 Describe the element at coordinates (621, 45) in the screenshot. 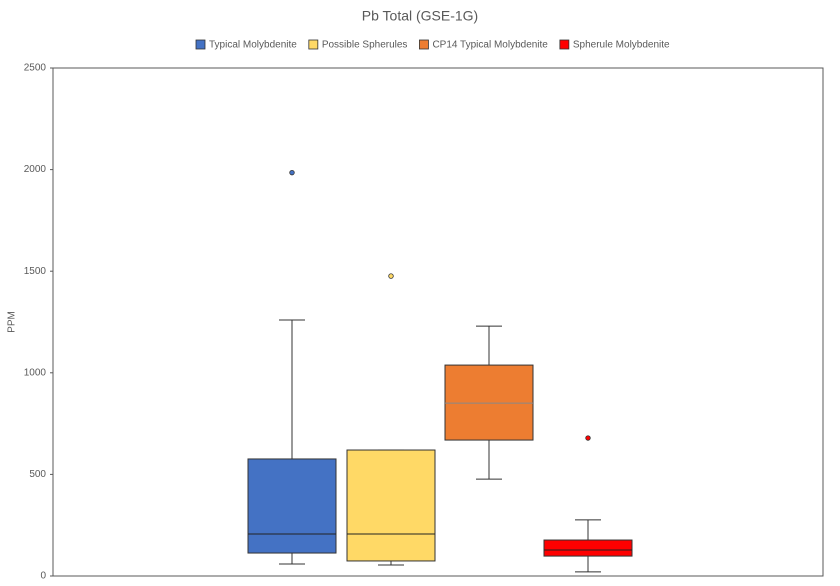

I see `legend-label: Spherule Molybdenite` at that location.